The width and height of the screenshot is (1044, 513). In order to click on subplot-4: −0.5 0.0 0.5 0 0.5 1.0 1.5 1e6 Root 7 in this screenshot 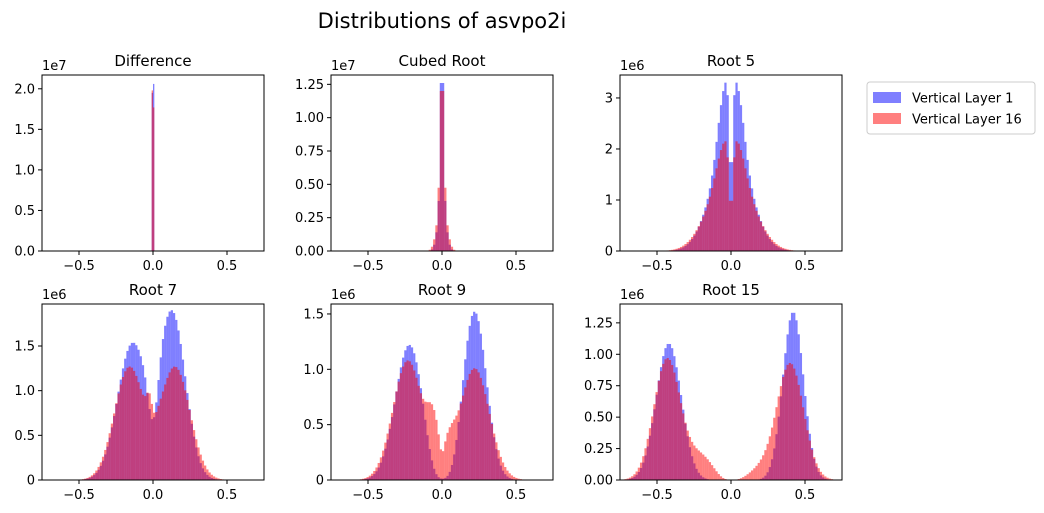, I will do `click(139, 392)`.